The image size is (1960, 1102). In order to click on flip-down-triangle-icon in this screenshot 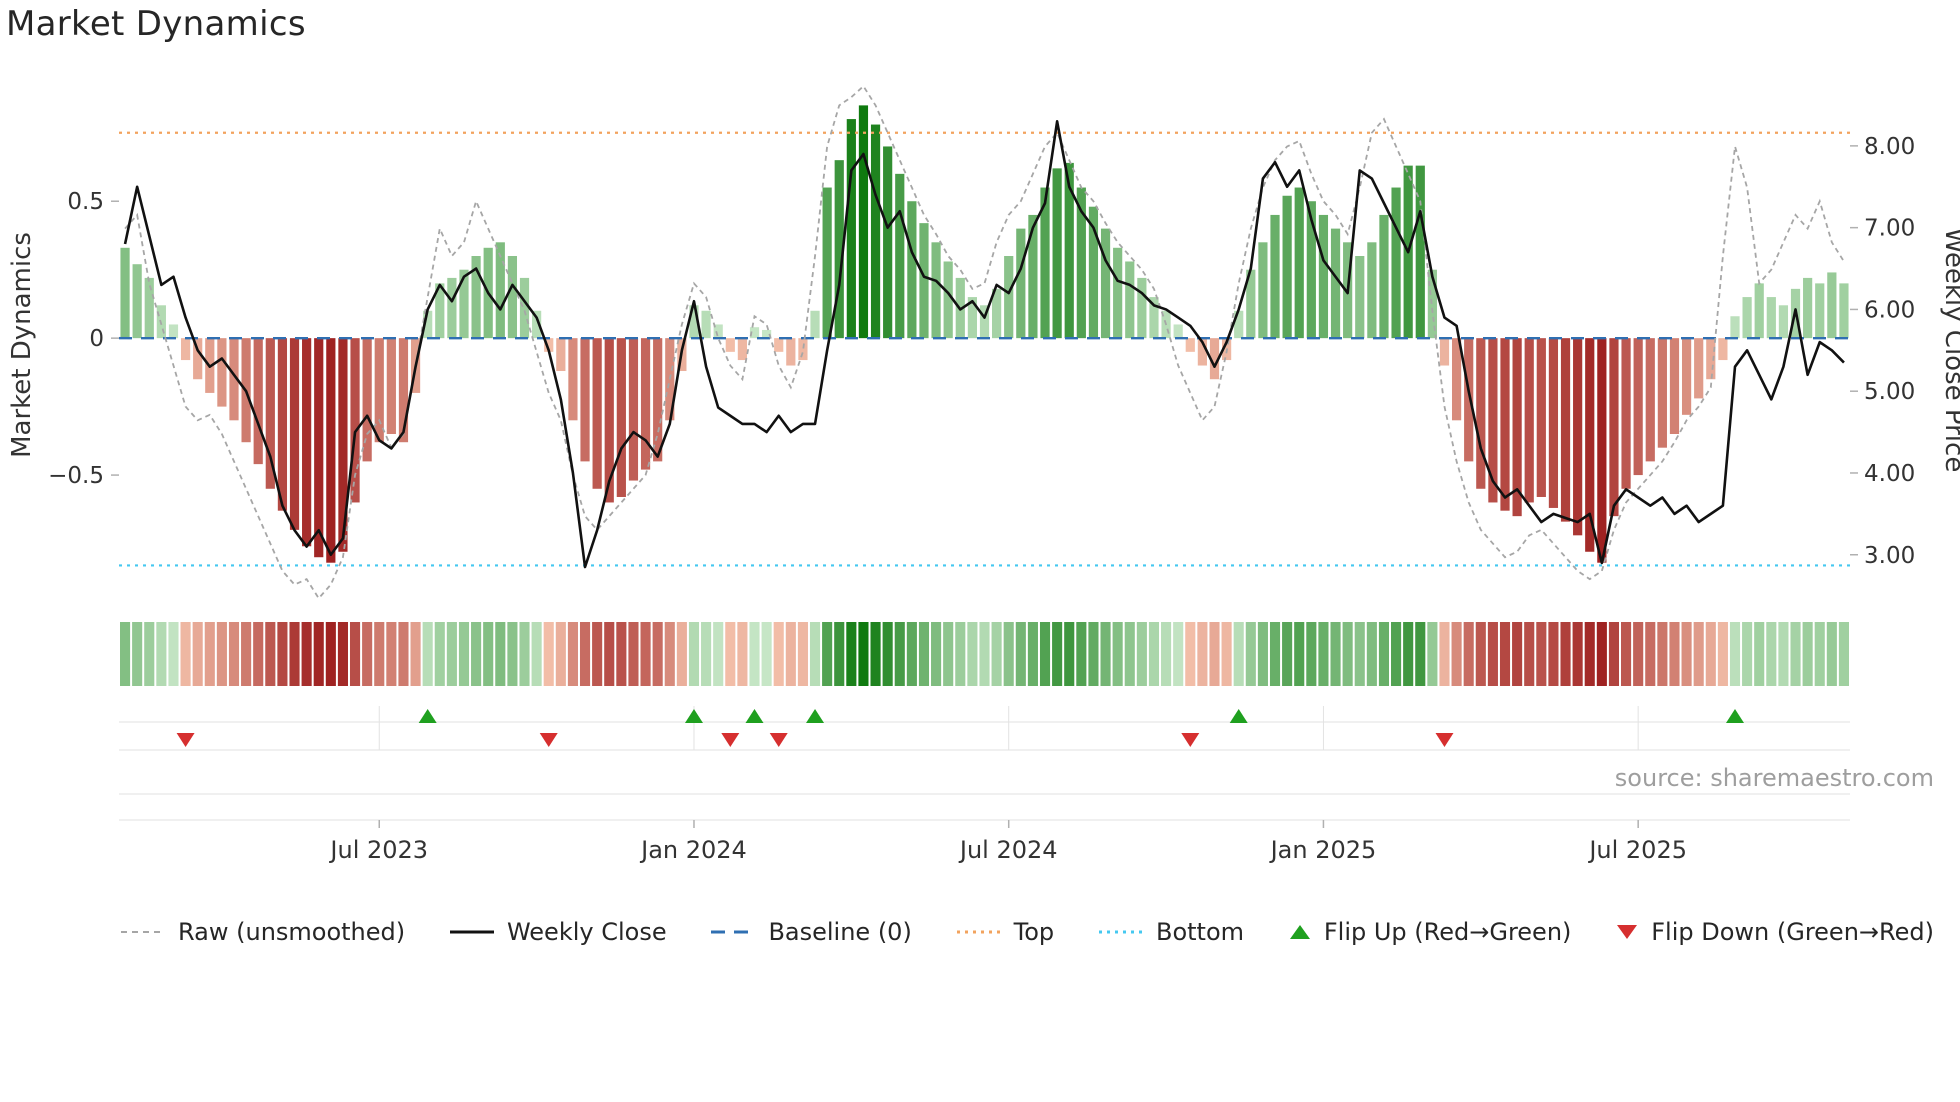, I will do `click(1627, 932)`.